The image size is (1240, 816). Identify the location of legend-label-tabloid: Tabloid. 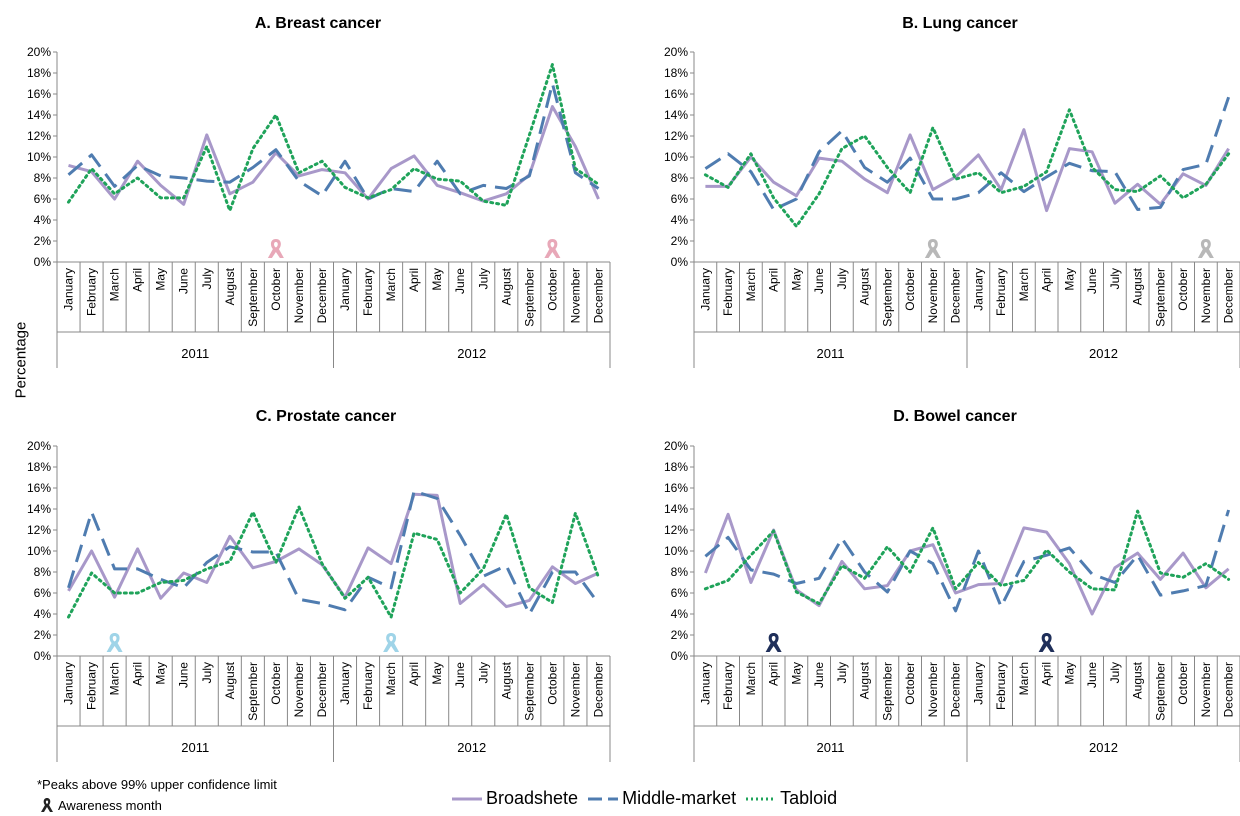
(809, 798).